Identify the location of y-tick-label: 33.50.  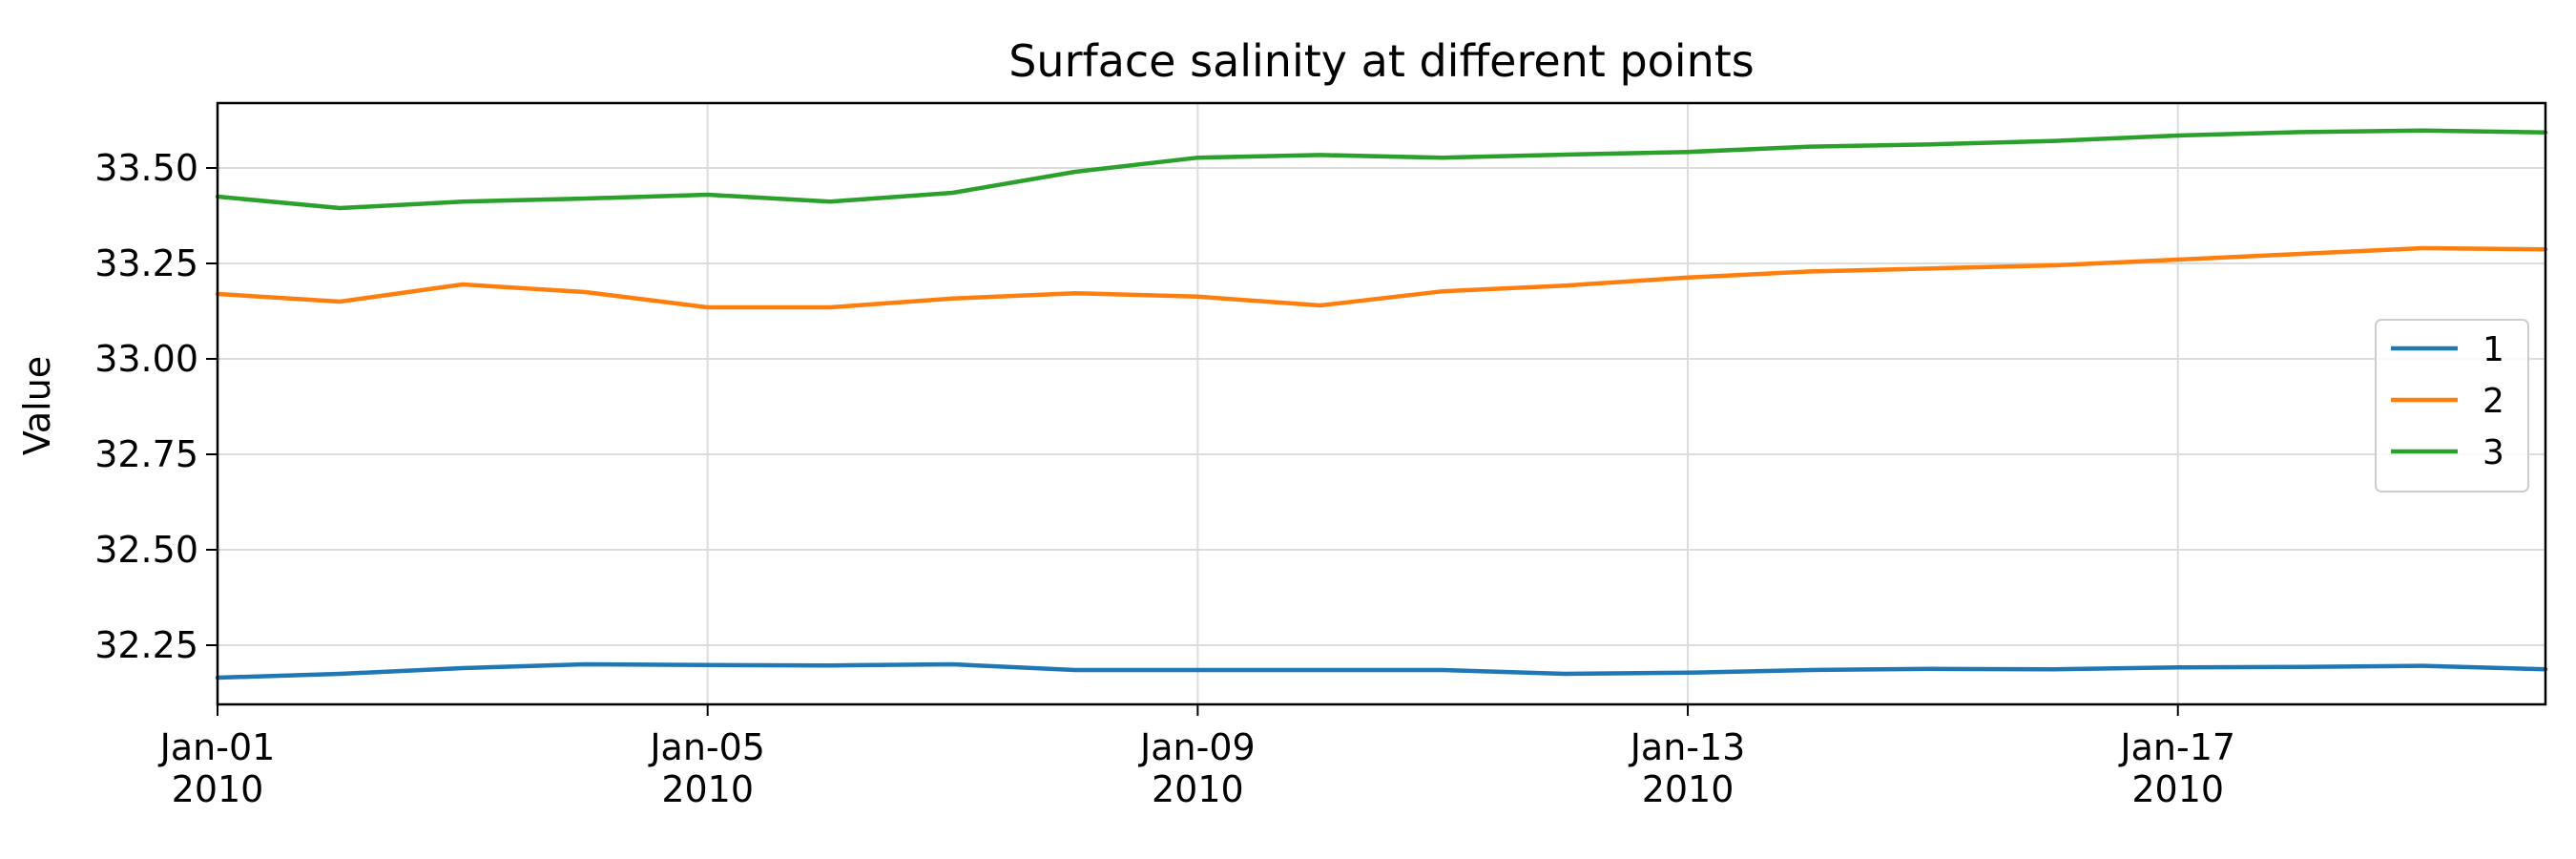
(146, 168).